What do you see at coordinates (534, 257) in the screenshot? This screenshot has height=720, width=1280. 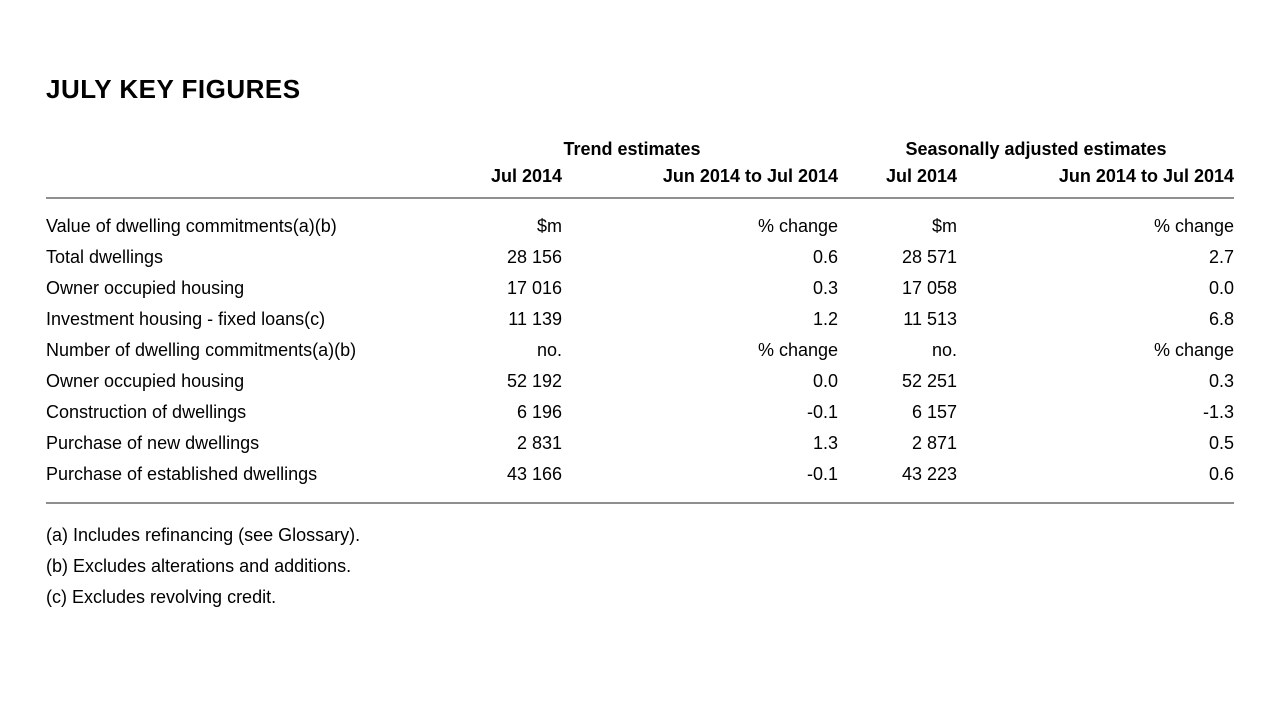 I see `cell-value: 28 156` at bounding box center [534, 257].